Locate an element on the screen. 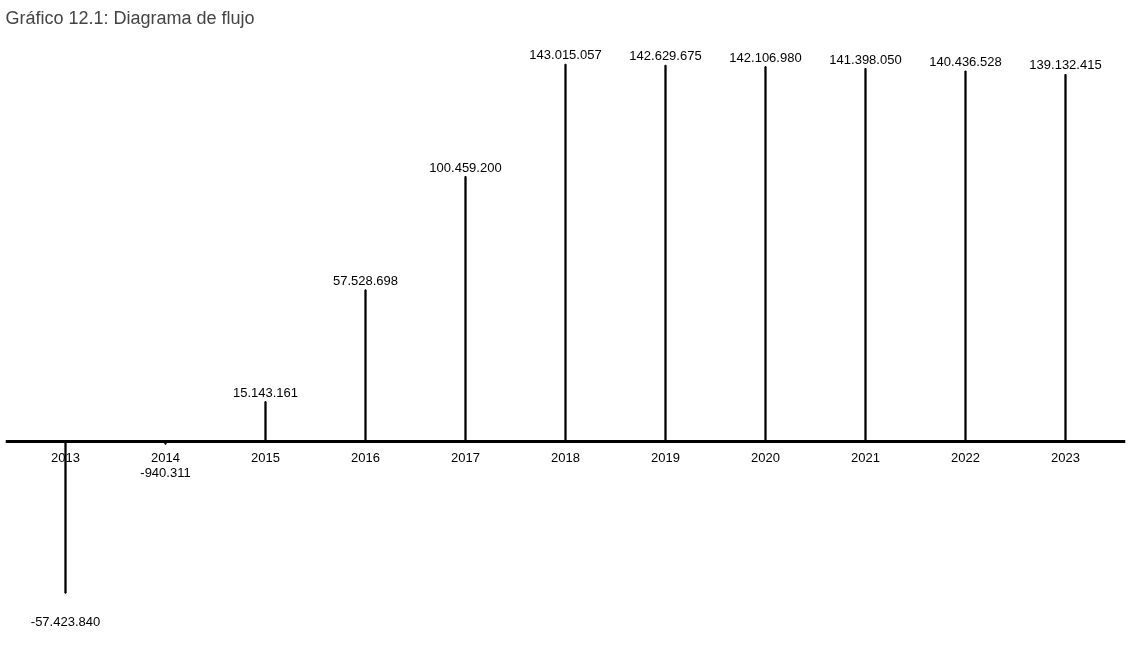 This screenshot has height=645, width=1136. data-label: -57.423.840 is located at coordinates (65, 622).